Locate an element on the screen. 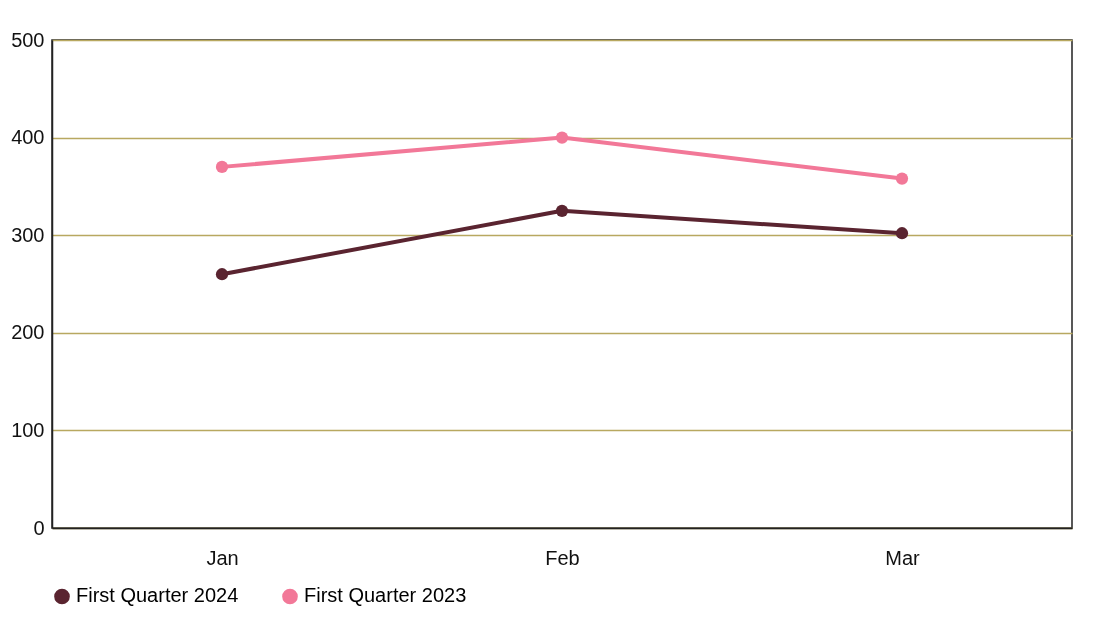  legend-label: First Quarter 2023 is located at coordinates (385, 595).